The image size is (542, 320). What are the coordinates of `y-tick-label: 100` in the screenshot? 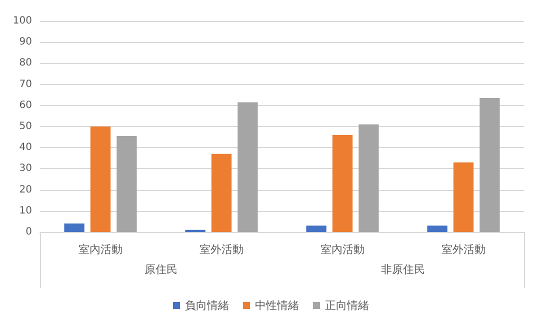 It's located at (22, 21).